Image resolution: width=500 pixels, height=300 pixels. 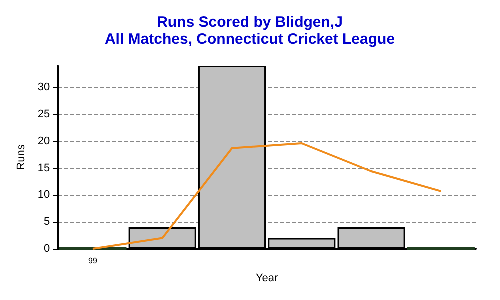 What do you see at coordinates (44, 141) in the screenshot?
I see `y-tick-label: 20` at bounding box center [44, 141].